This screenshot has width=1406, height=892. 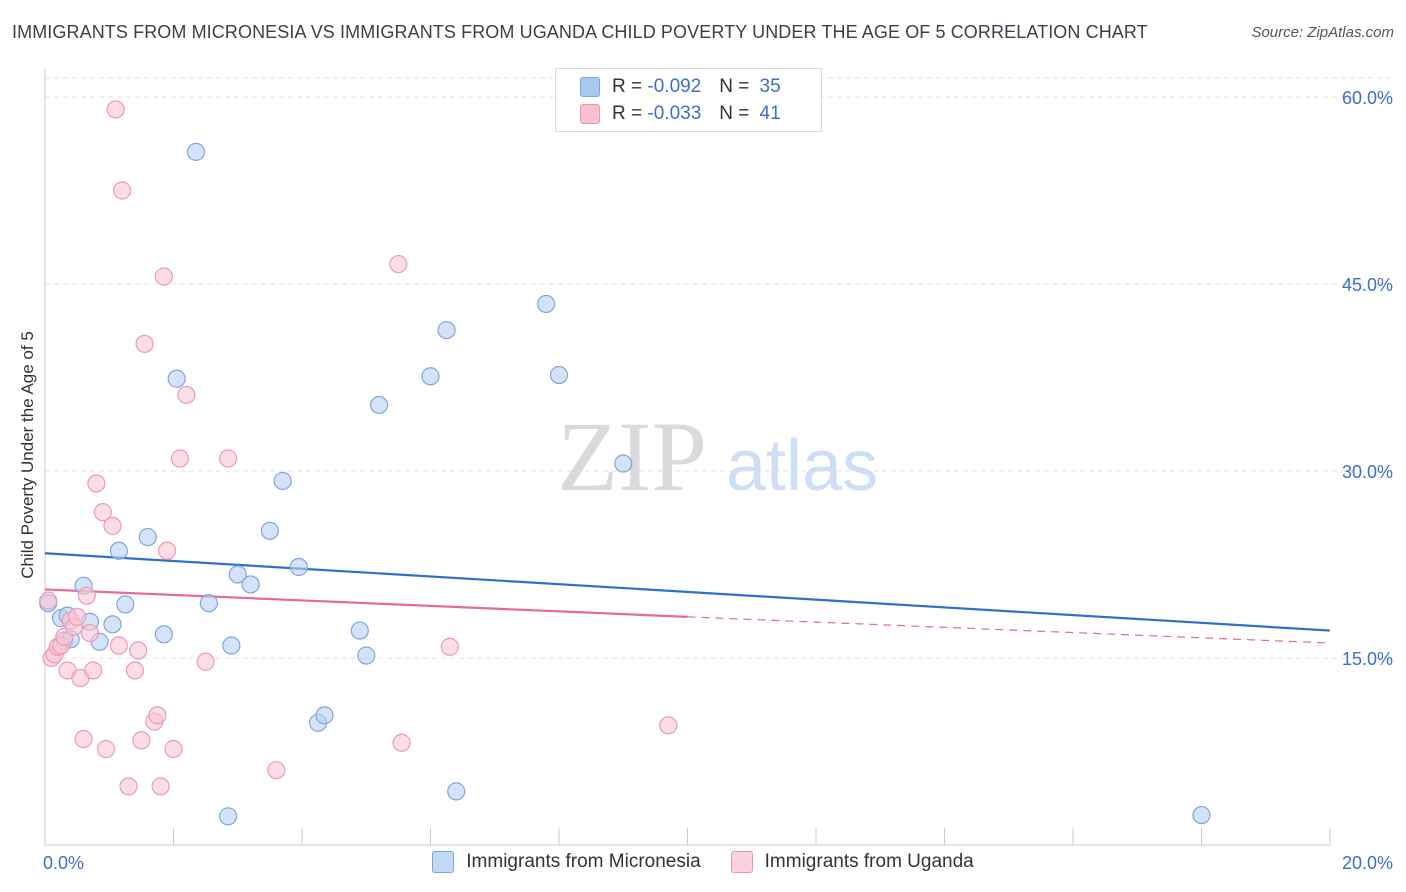 What do you see at coordinates (590, 114) in the screenshot?
I see `legend-swatch-uganda` at bounding box center [590, 114].